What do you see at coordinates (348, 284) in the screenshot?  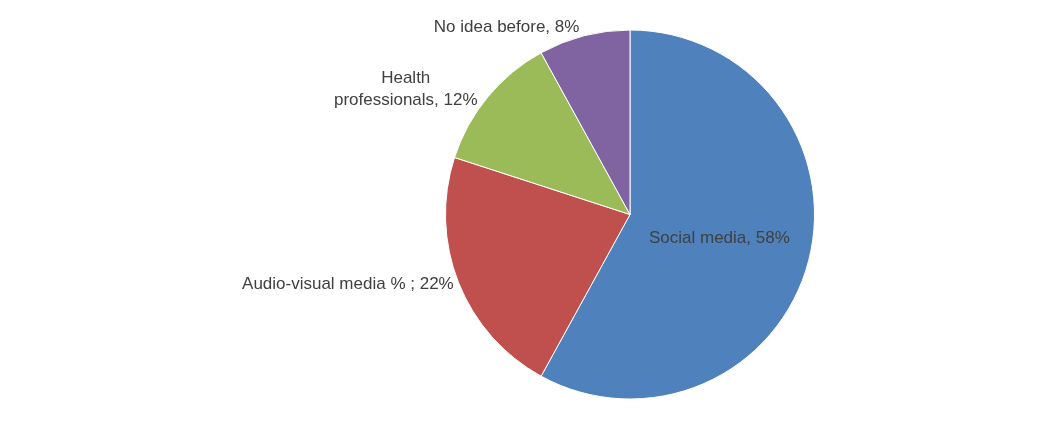 I see `data-label: Audio-visual media % ; 22%` at bounding box center [348, 284].